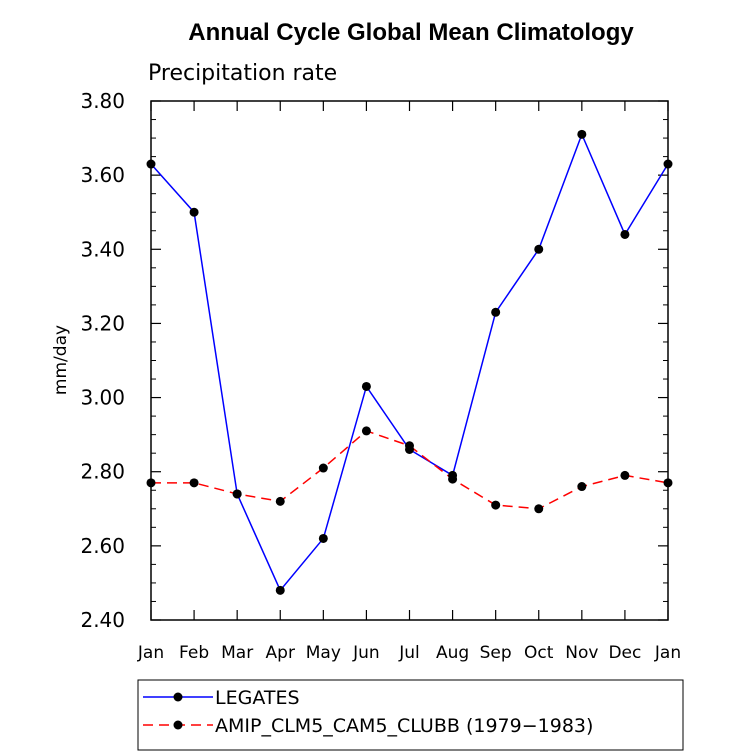 This screenshot has height=754, width=733. I want to click on legend-marker-legates, so click(178, 697).